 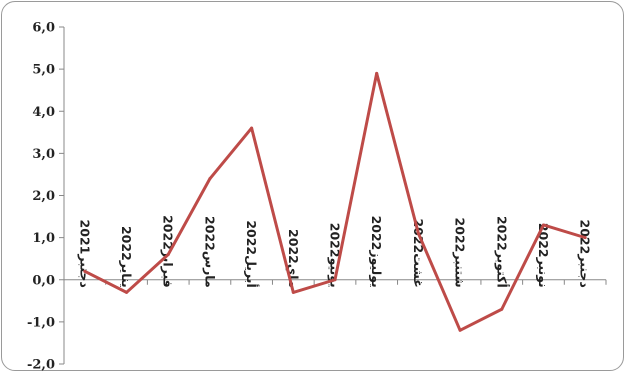 What do you see at coordinates (41, 365) in the screenshot?
I see `y-tick-label: -2,0` at bounding box center [41, 365].